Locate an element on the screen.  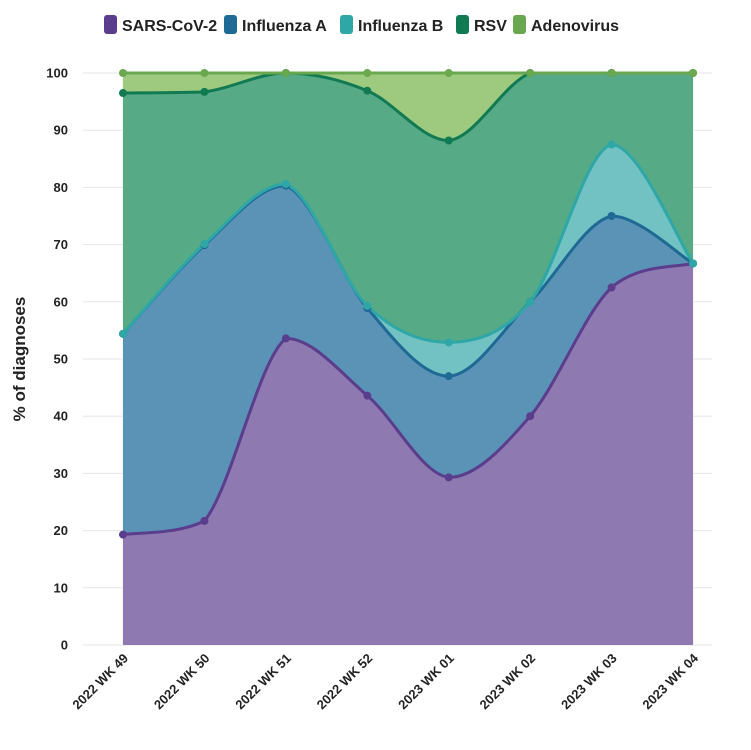
x-tick-label: 2022 WK 50 is located at coordinates (182, 682).